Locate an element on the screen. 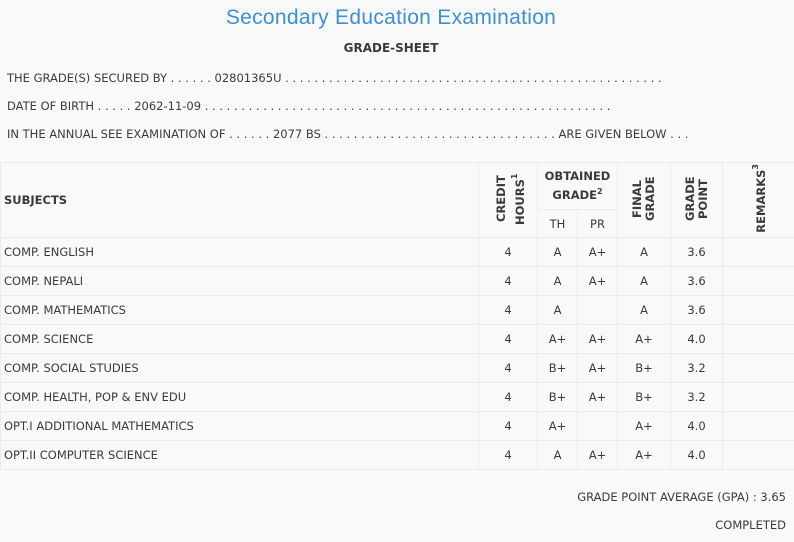  gpa-summary: GRADE POINT AVERAGE (GPA) : 3.65 is located at coordinates (681, 497).